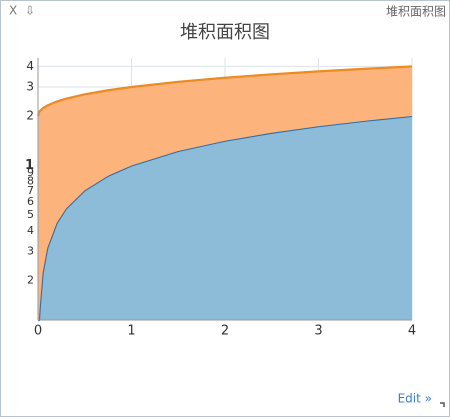 Image resolution: width=450 pixels, height=417 pixels. I want to click on x-tick-label: 2, so click(225, 331).